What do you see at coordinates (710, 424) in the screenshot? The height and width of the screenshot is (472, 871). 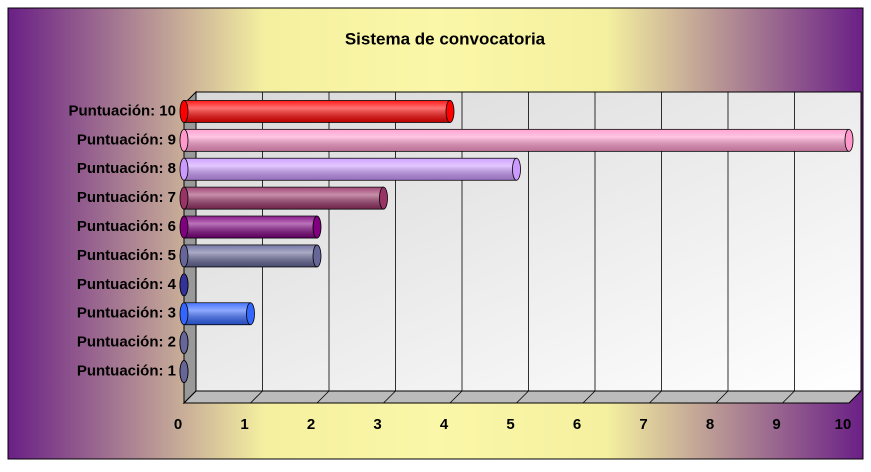 I see `x-tick-label: 8` at bounding box center [710, 424].